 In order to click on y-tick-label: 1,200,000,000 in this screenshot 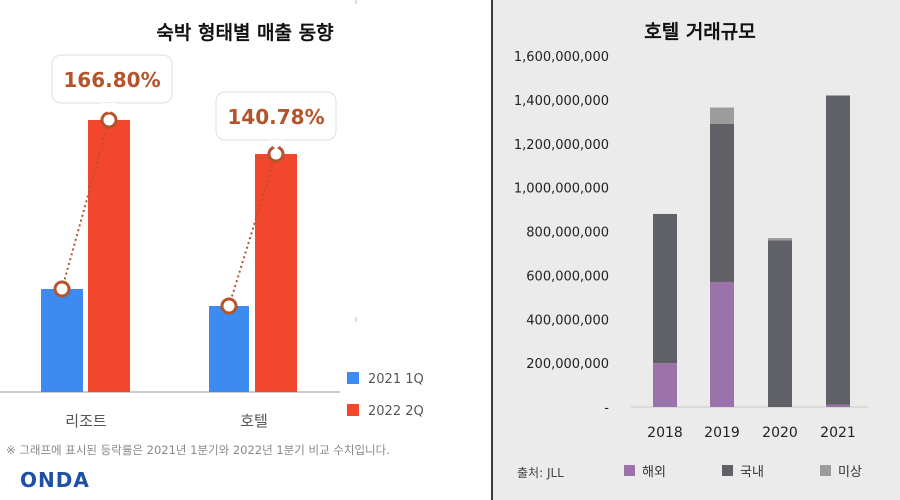, I will do `click(561, 145)`.